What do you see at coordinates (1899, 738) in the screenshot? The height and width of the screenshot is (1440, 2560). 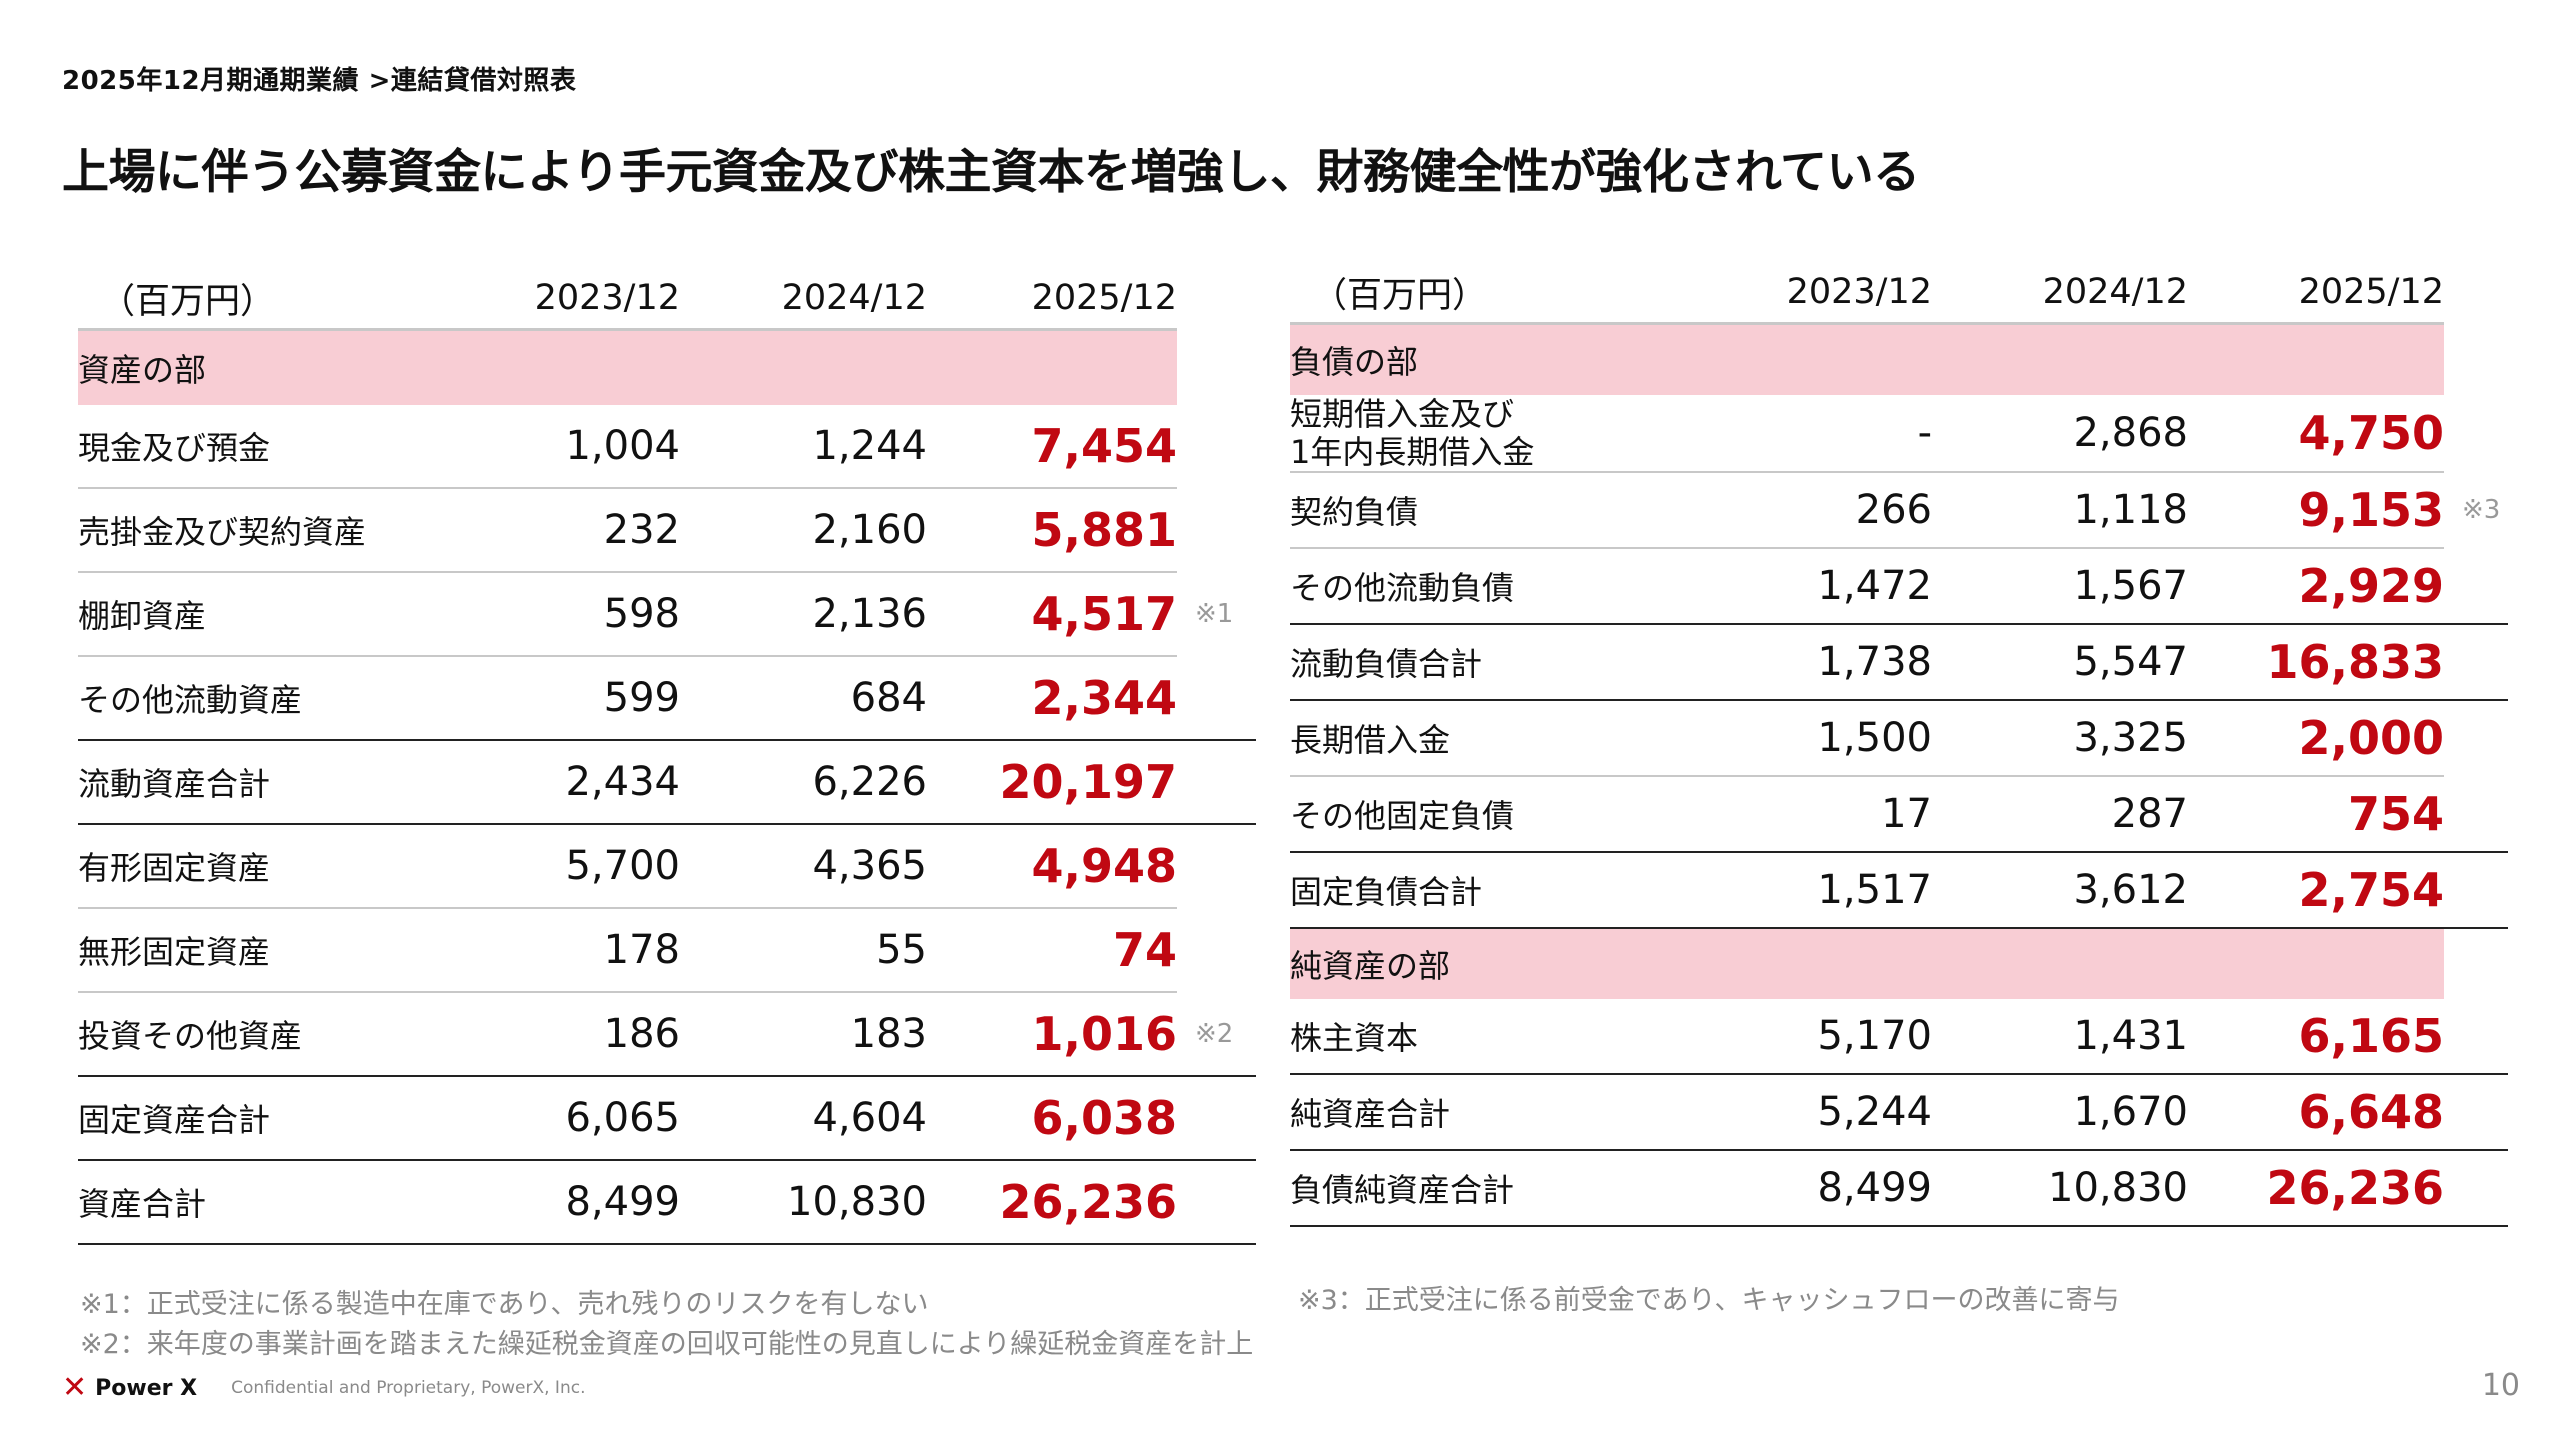 I see `table-row: 長期借入金 1,500 3,325 2,000` at bounding box center [1899, 738].